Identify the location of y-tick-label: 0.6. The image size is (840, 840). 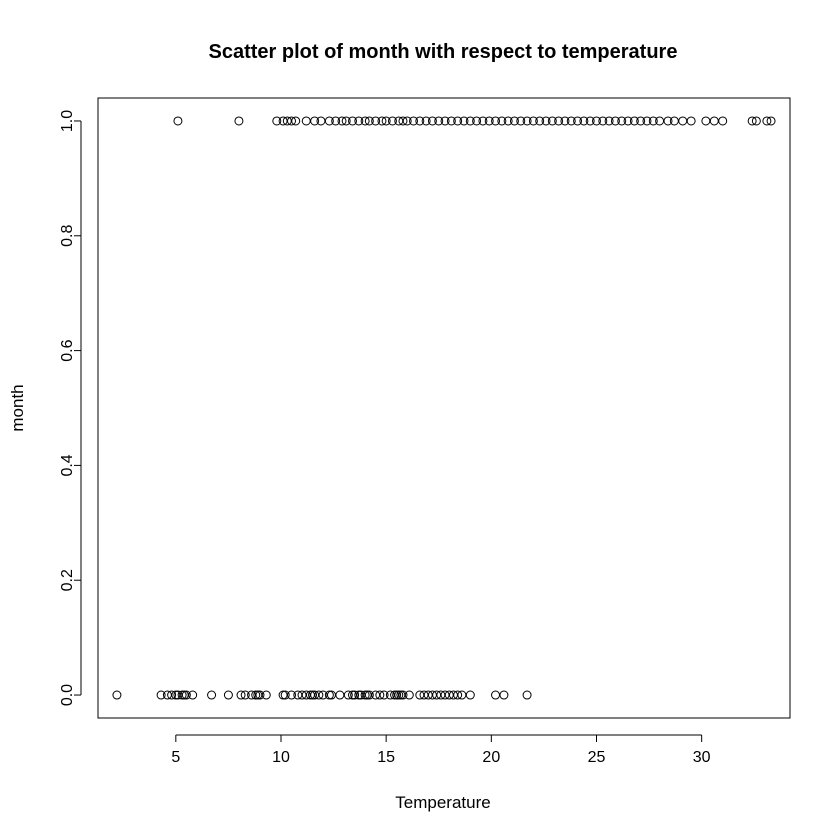
(67, 350).